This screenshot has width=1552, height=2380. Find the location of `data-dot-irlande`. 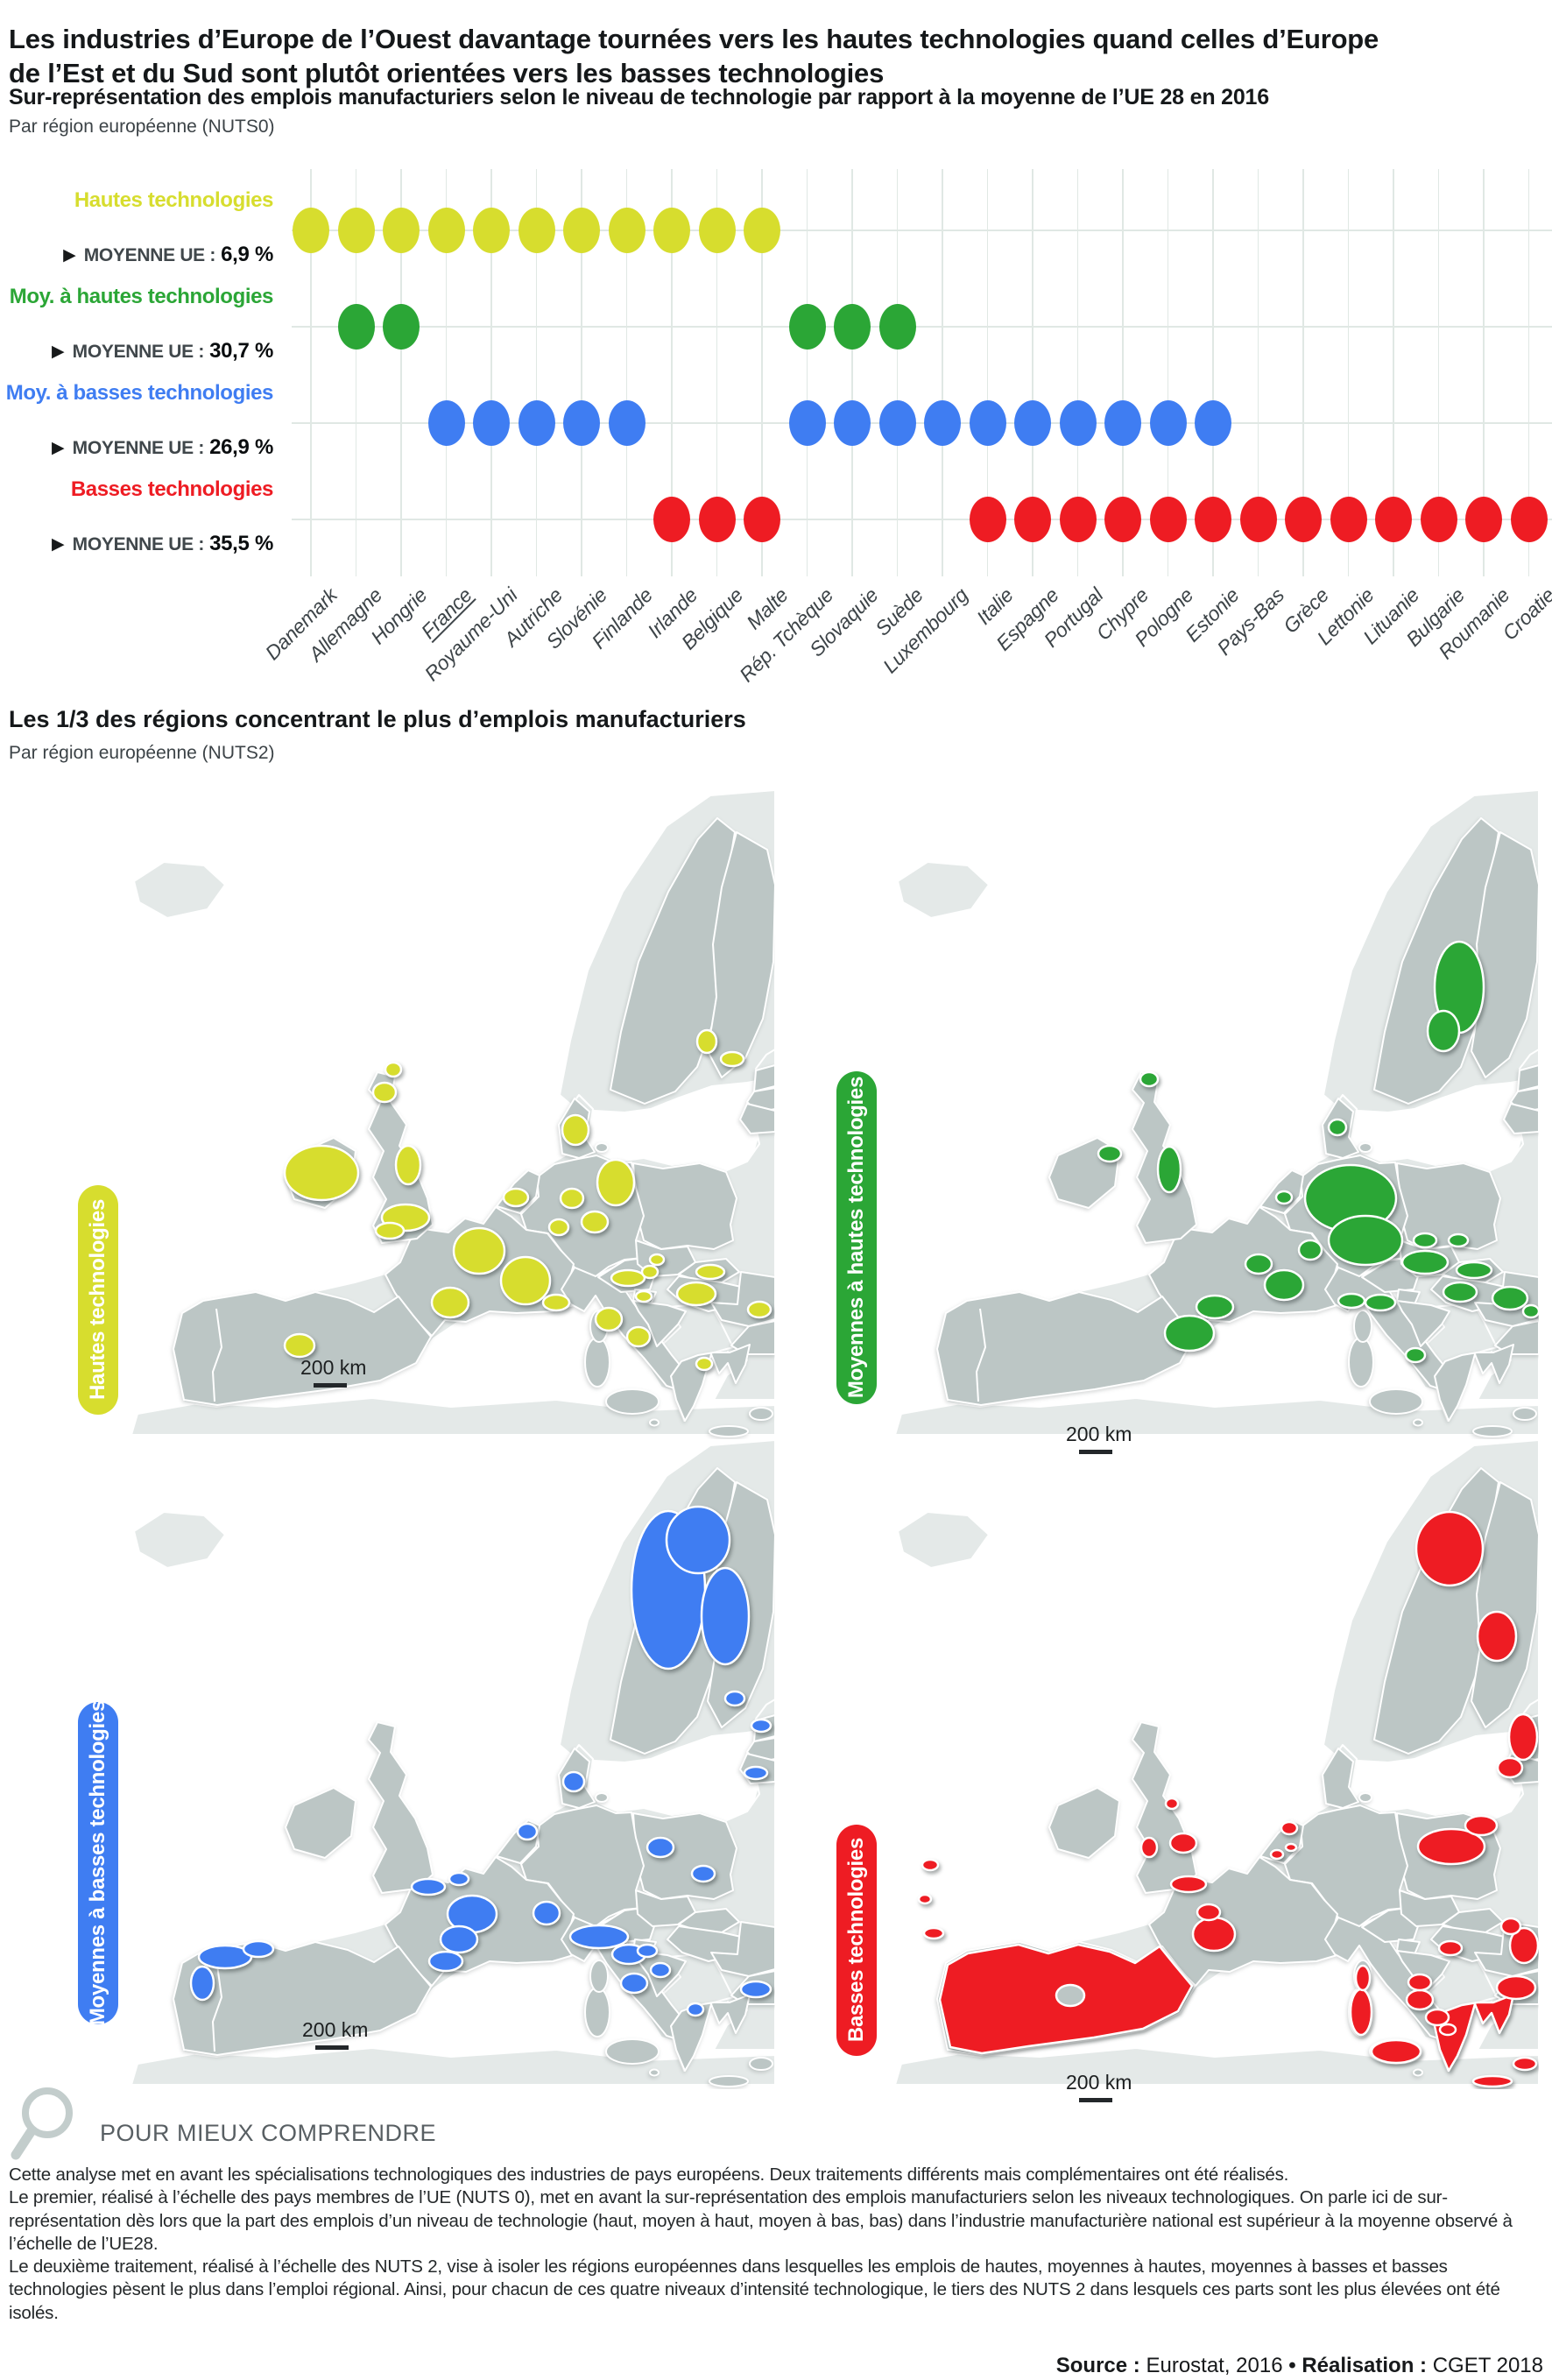

data-dot-irlande is located at coordinates (671, 230).